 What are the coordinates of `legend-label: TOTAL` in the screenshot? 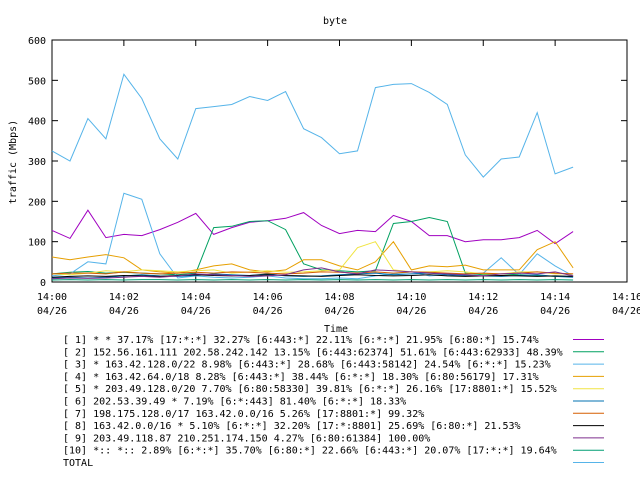 It's located at (78, 463).